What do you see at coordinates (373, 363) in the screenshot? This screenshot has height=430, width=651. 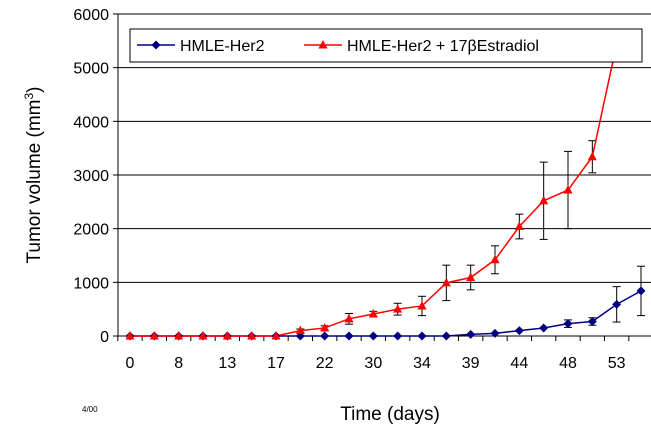 I see `x-tick-label: 30` at bounding box center [373, 363].